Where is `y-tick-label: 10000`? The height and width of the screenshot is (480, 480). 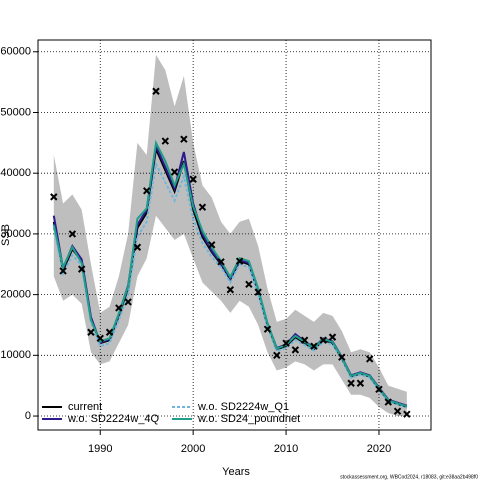 y-tick-label: 10000 is located at coordinates (15, 355).